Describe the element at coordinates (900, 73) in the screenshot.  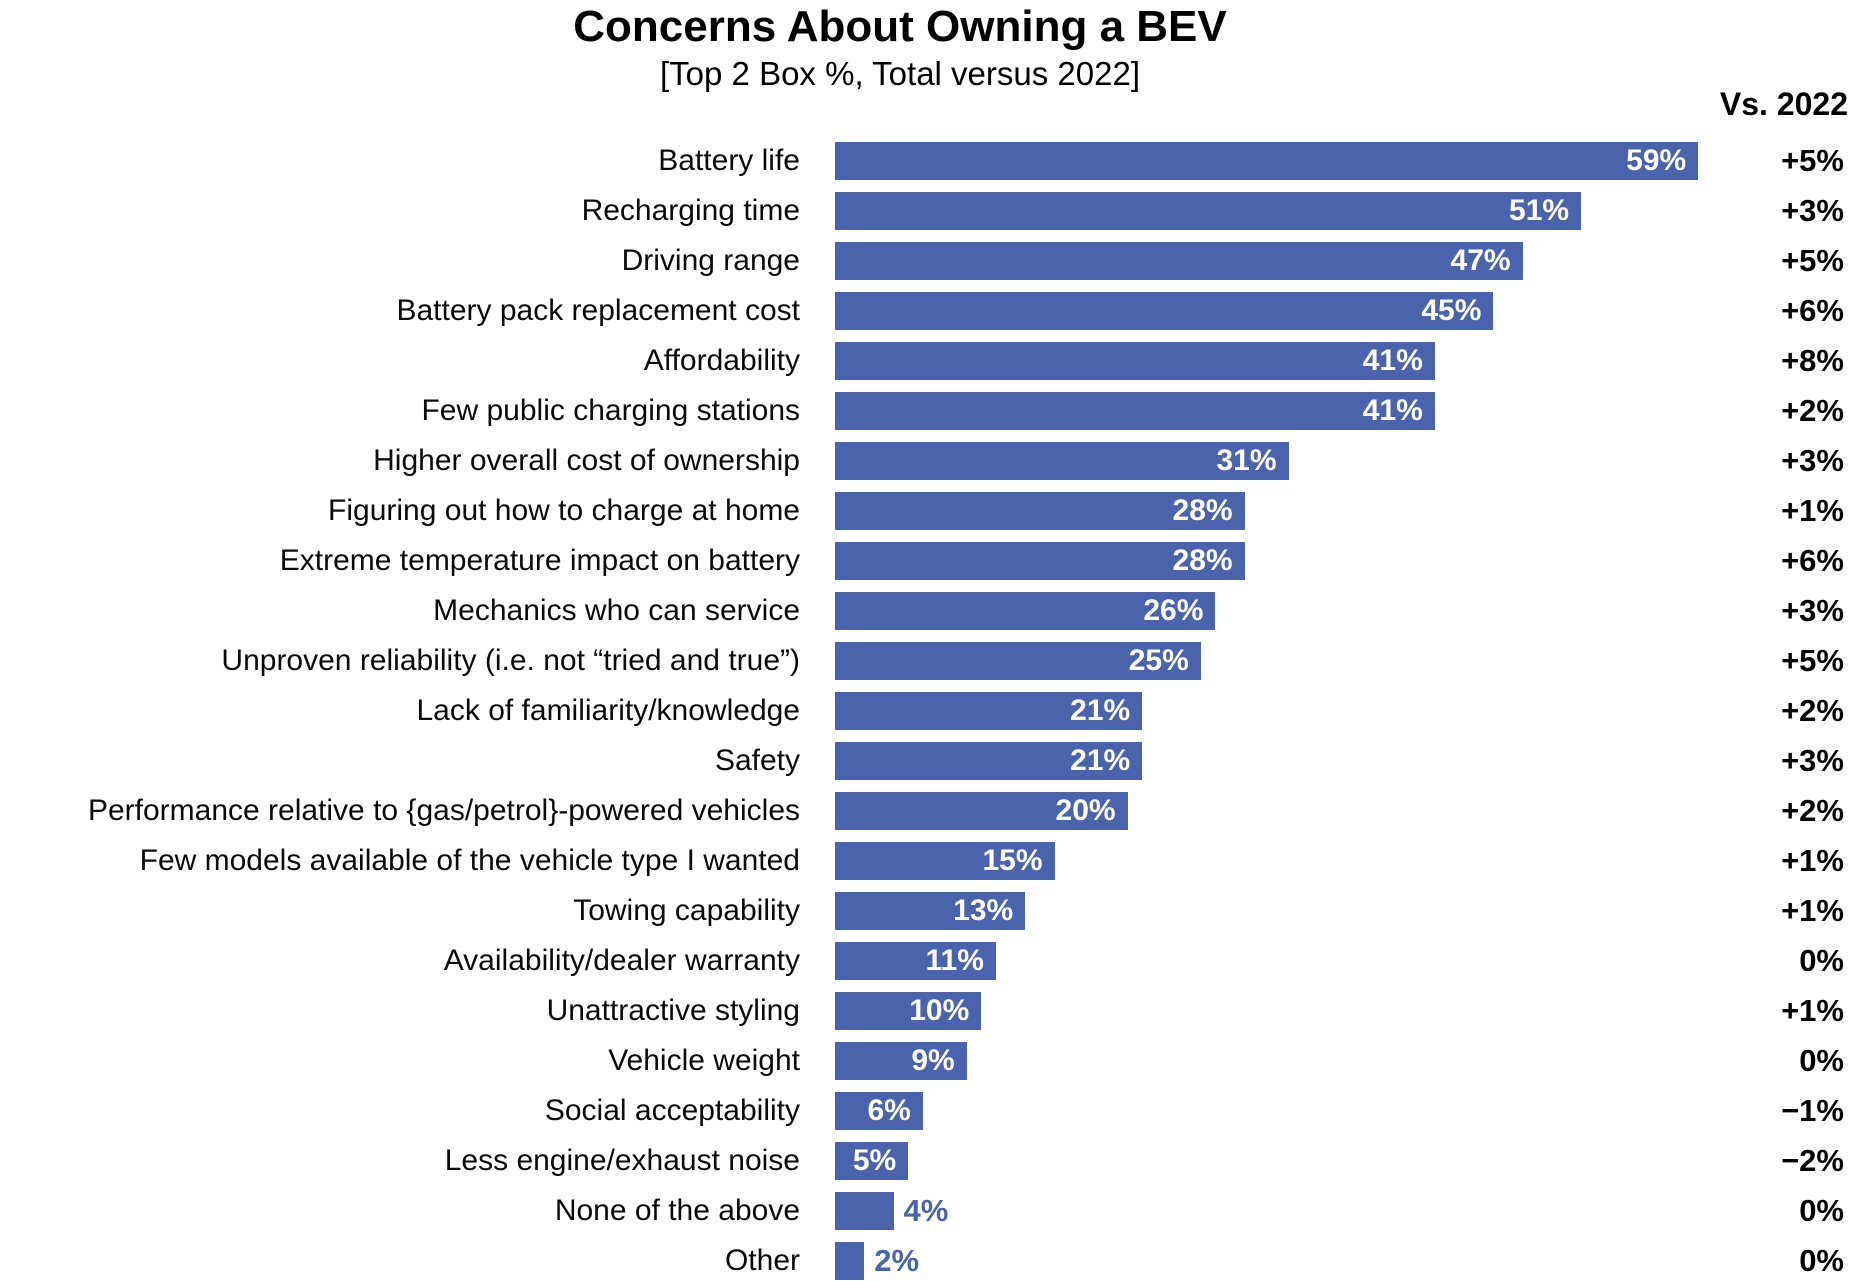
I see `chart-subtitle: [Top 2 Box %, Total versus 2022]` at that location.